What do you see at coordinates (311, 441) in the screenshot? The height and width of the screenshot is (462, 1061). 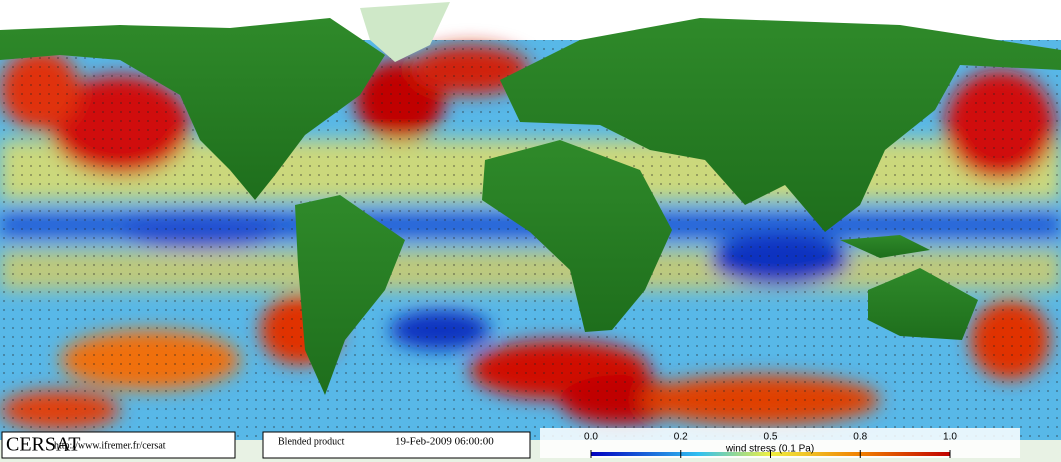 I see `product: Blended product` at bounding box center [311, 441].